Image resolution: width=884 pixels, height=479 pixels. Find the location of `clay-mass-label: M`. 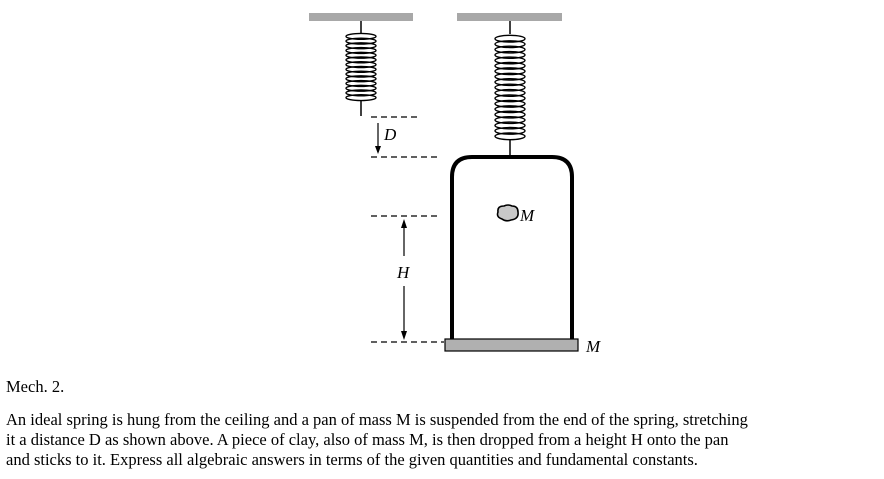

clay-mass-label: M is located at coordinates (527, 215).